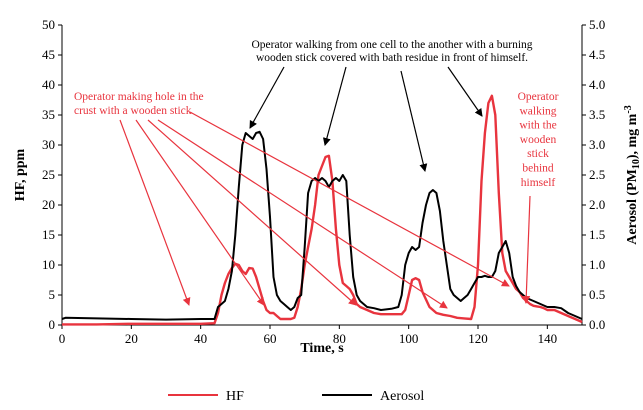 This screenshot has height=410, width=643. Describe the element at coordinates (597, 174) in the screenshot. I see `right-tick-label: 2.5` at that location.